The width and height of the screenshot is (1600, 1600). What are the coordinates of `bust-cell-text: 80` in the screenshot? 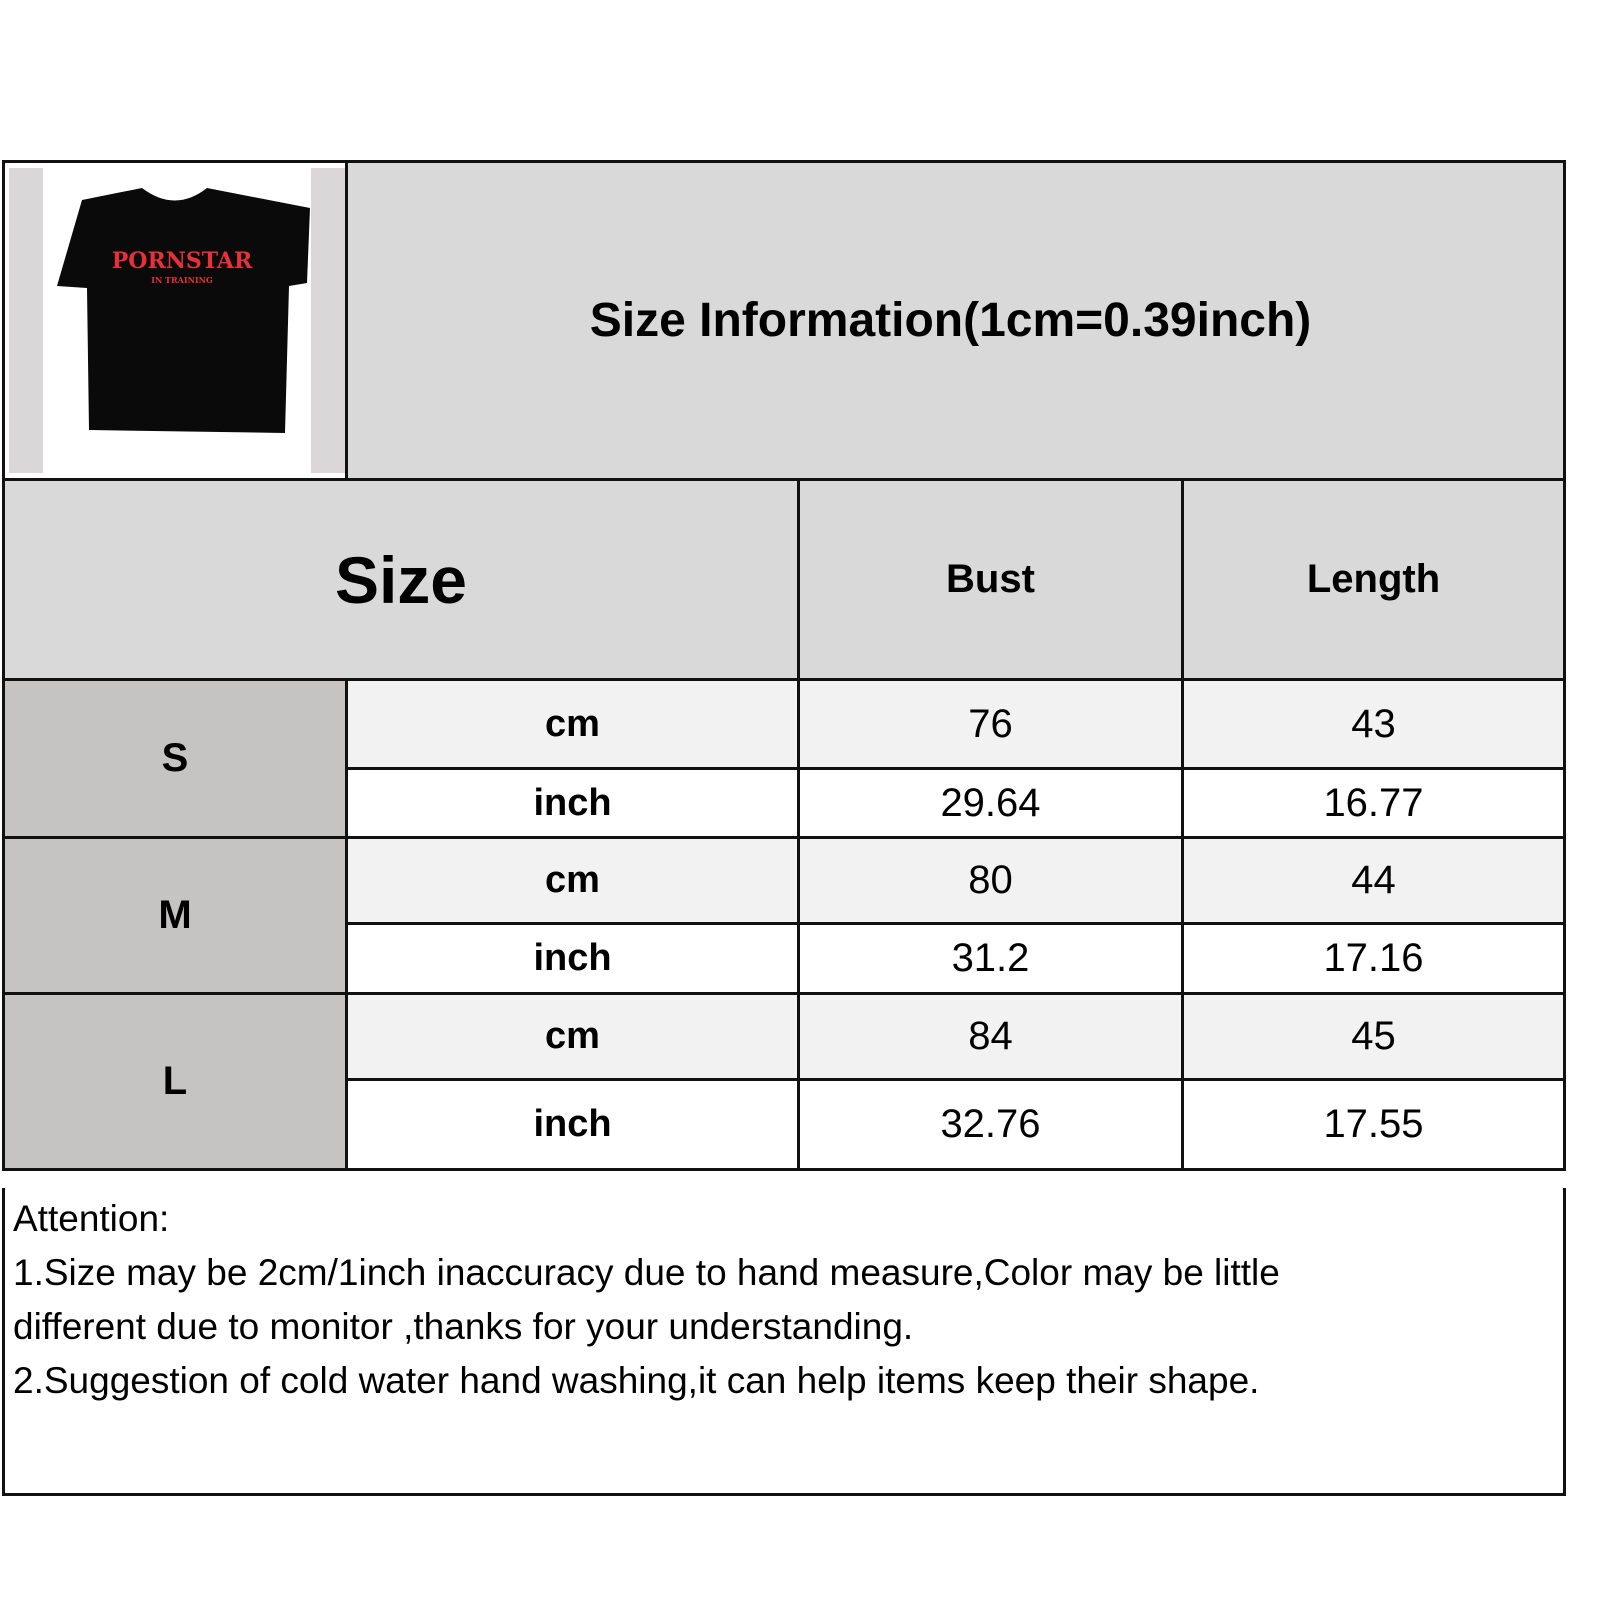 It's located at (990, 880).